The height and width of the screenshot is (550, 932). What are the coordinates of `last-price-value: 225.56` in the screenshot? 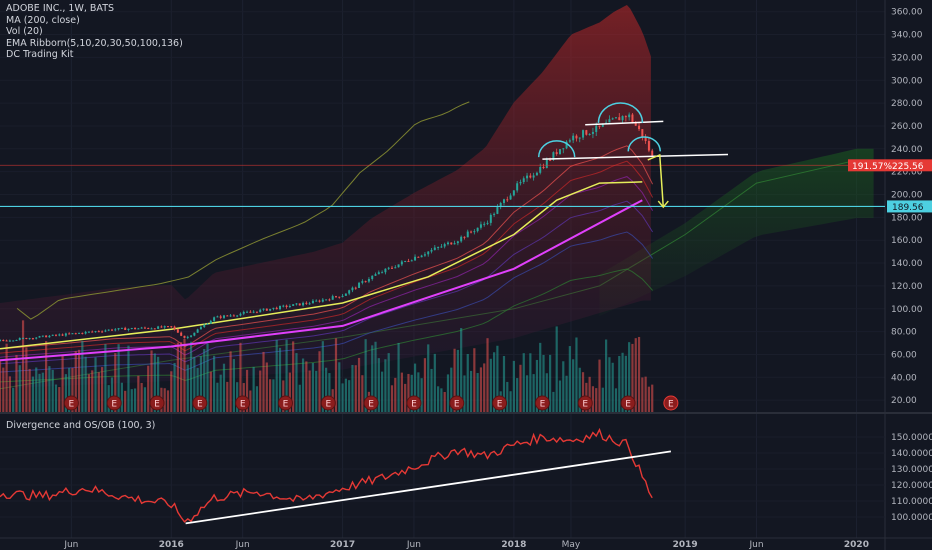 It's located at (908, 167).